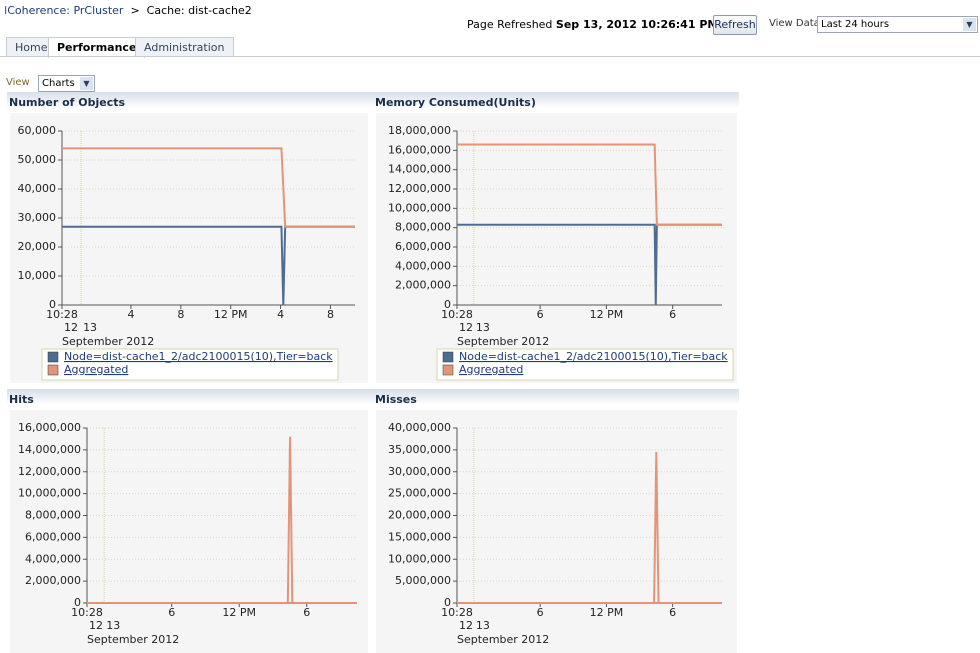 This screenshot has height=653, width=980. What do you see at coordinates (419, 427) in the screenshot?
I see `y-tick-label: 40,000,000` at bounding box center [419, 427].